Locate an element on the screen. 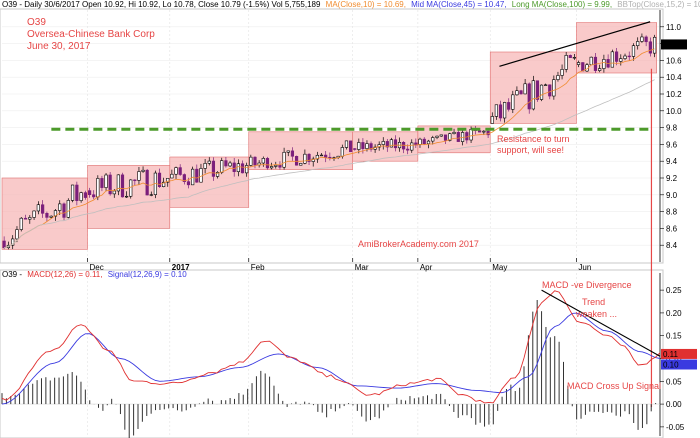 The image size is (700, 438). price-ytick-label: 9.2 is located at coordinates (672, 178).